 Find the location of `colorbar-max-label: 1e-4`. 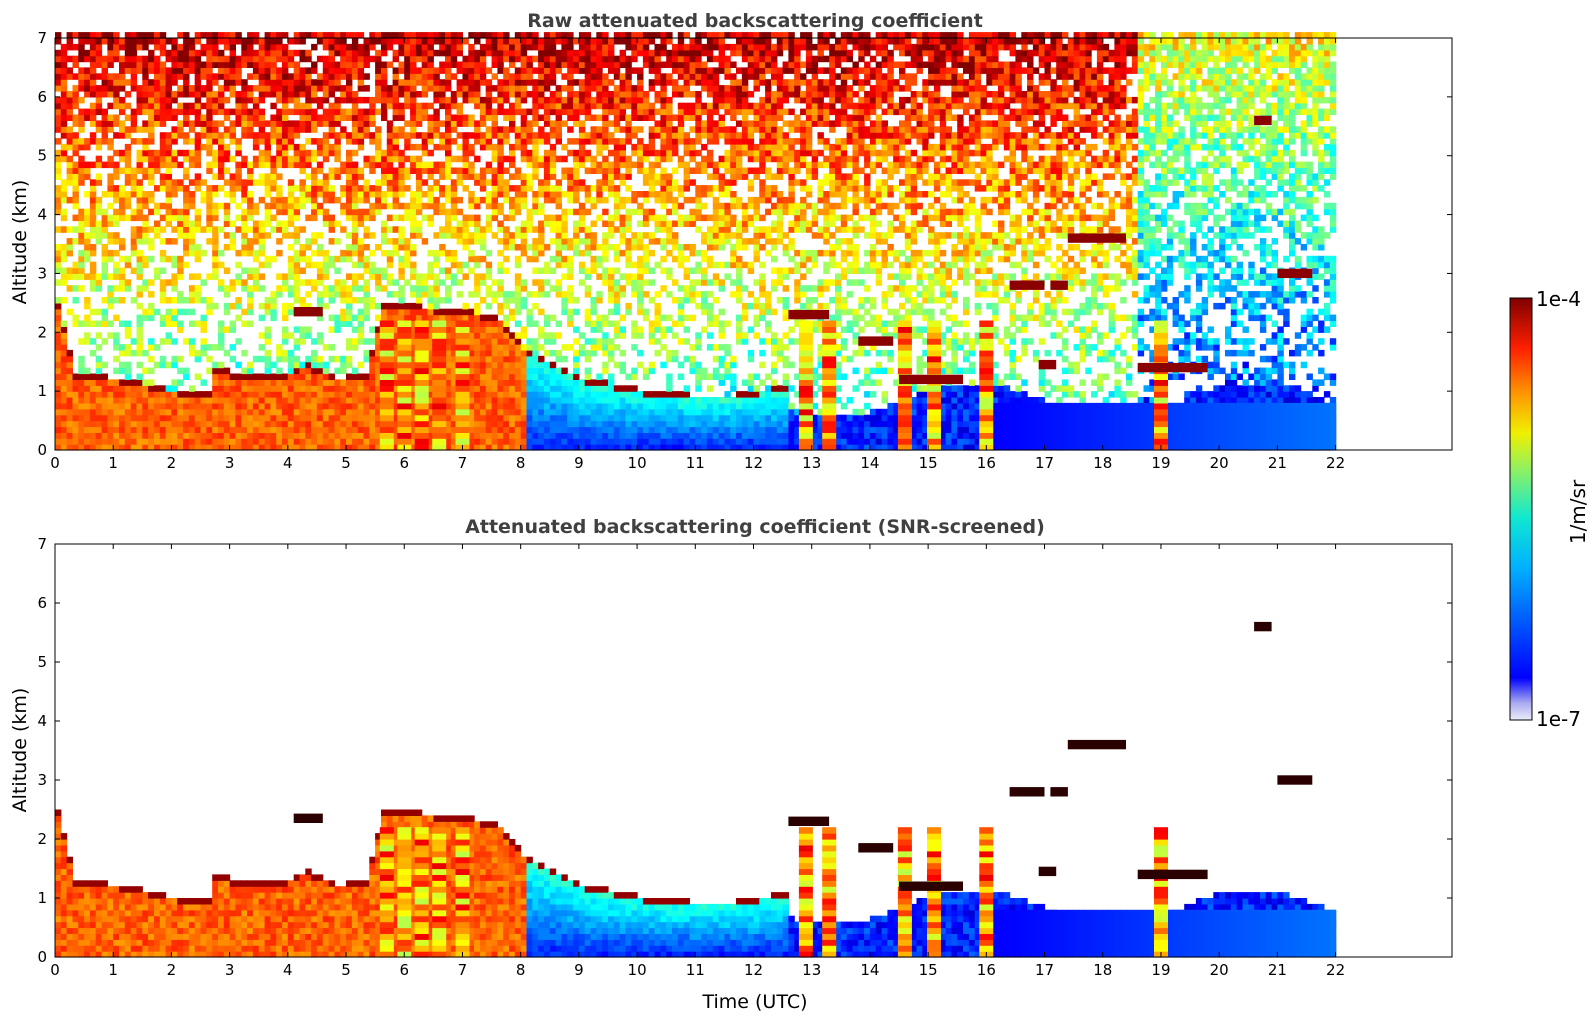

colorbar-max-label: 1e-4 is located at coordinates (1558, 299).